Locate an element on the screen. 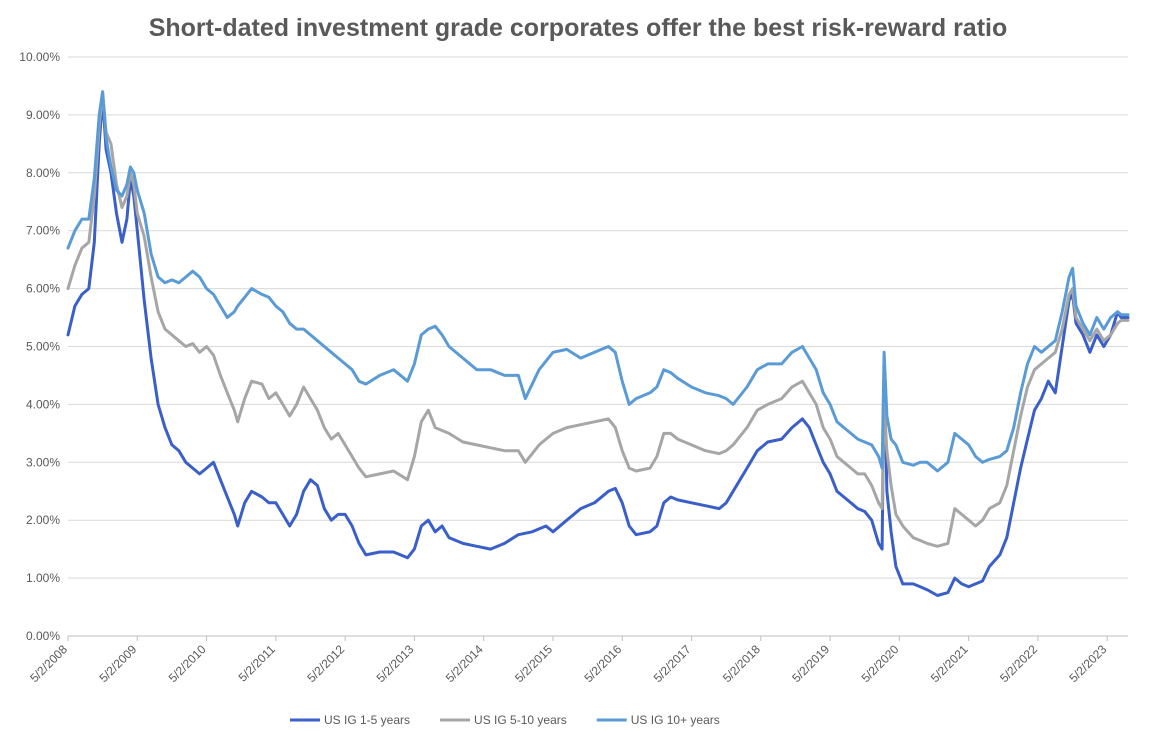  legend-label-1: US IG 1-5 years is located at coordinates (367, 720).